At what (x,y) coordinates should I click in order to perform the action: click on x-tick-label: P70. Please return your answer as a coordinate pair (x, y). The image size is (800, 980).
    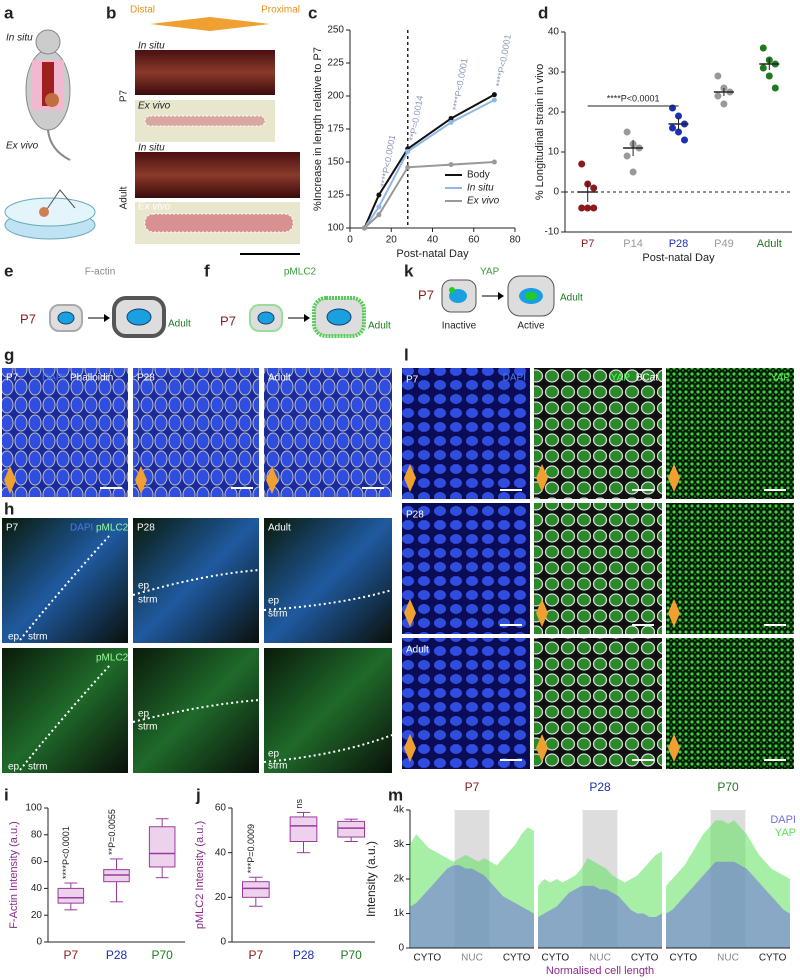
    Looking at the image, I should click on (351, 955).